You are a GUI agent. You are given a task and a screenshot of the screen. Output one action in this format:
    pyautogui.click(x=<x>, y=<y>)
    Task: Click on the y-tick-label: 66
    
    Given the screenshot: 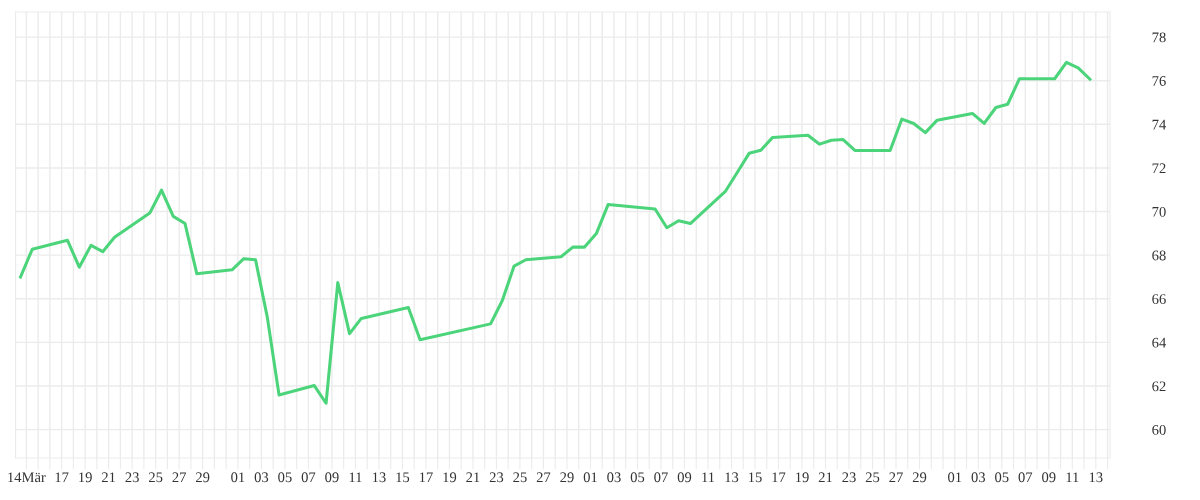 What is the action you would take?
    pyautogui.click(x=1159, y=299)
    